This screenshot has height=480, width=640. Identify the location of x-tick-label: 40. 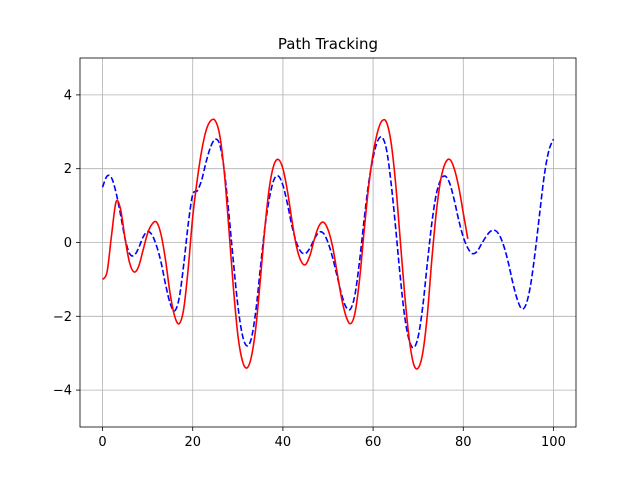
(283, 442).